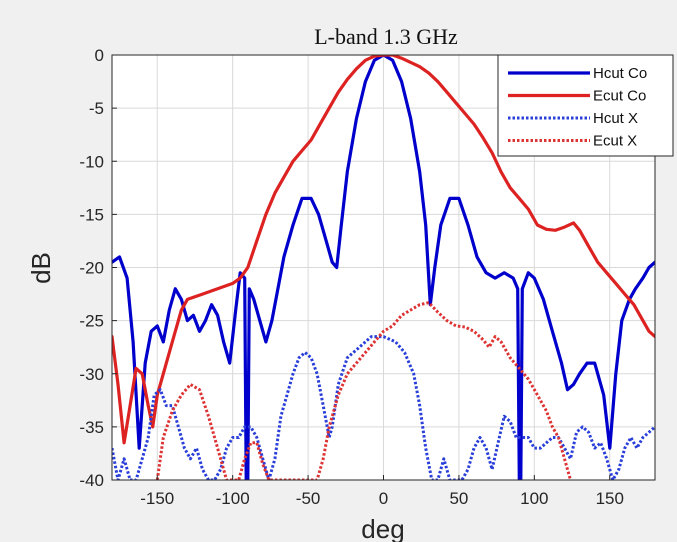  What do you see at coordinates (91, 427) in the screenshot?
I see `y-tick-label: -35` at bounding box center [91, 427].